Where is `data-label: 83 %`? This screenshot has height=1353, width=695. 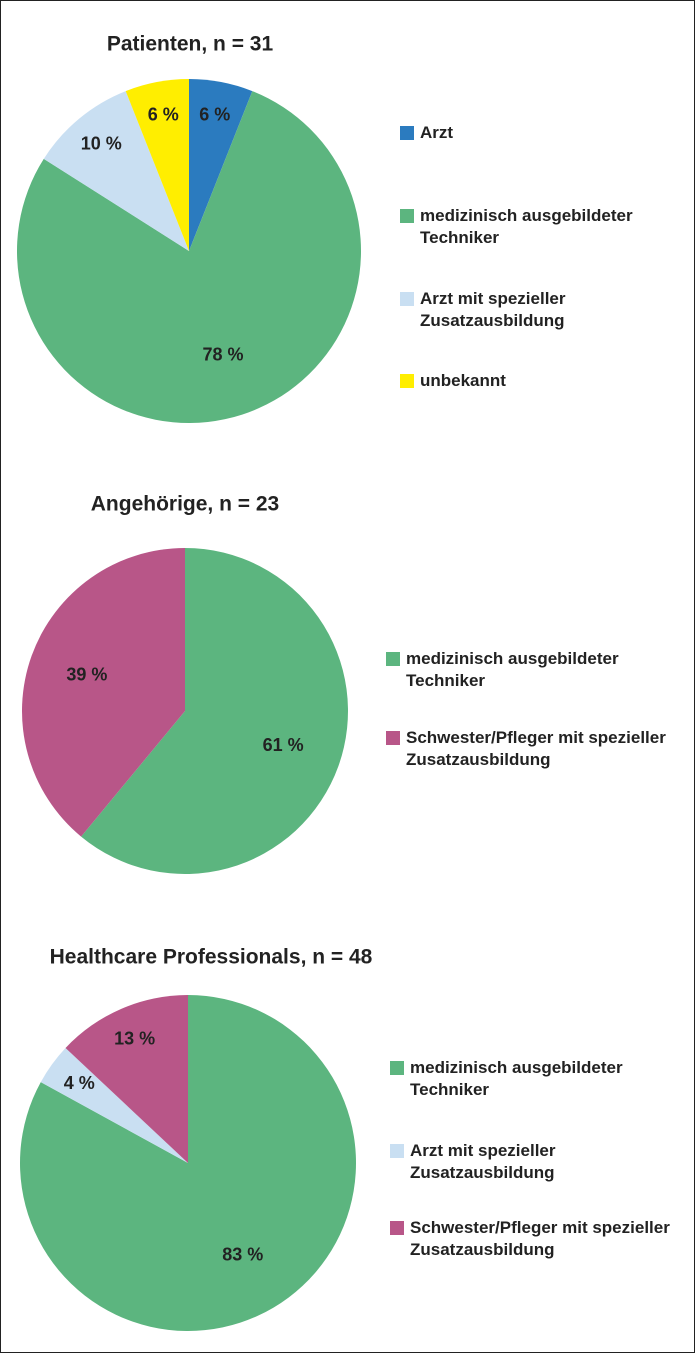
data-label: 83 % is located at coordinates (242, 1254).